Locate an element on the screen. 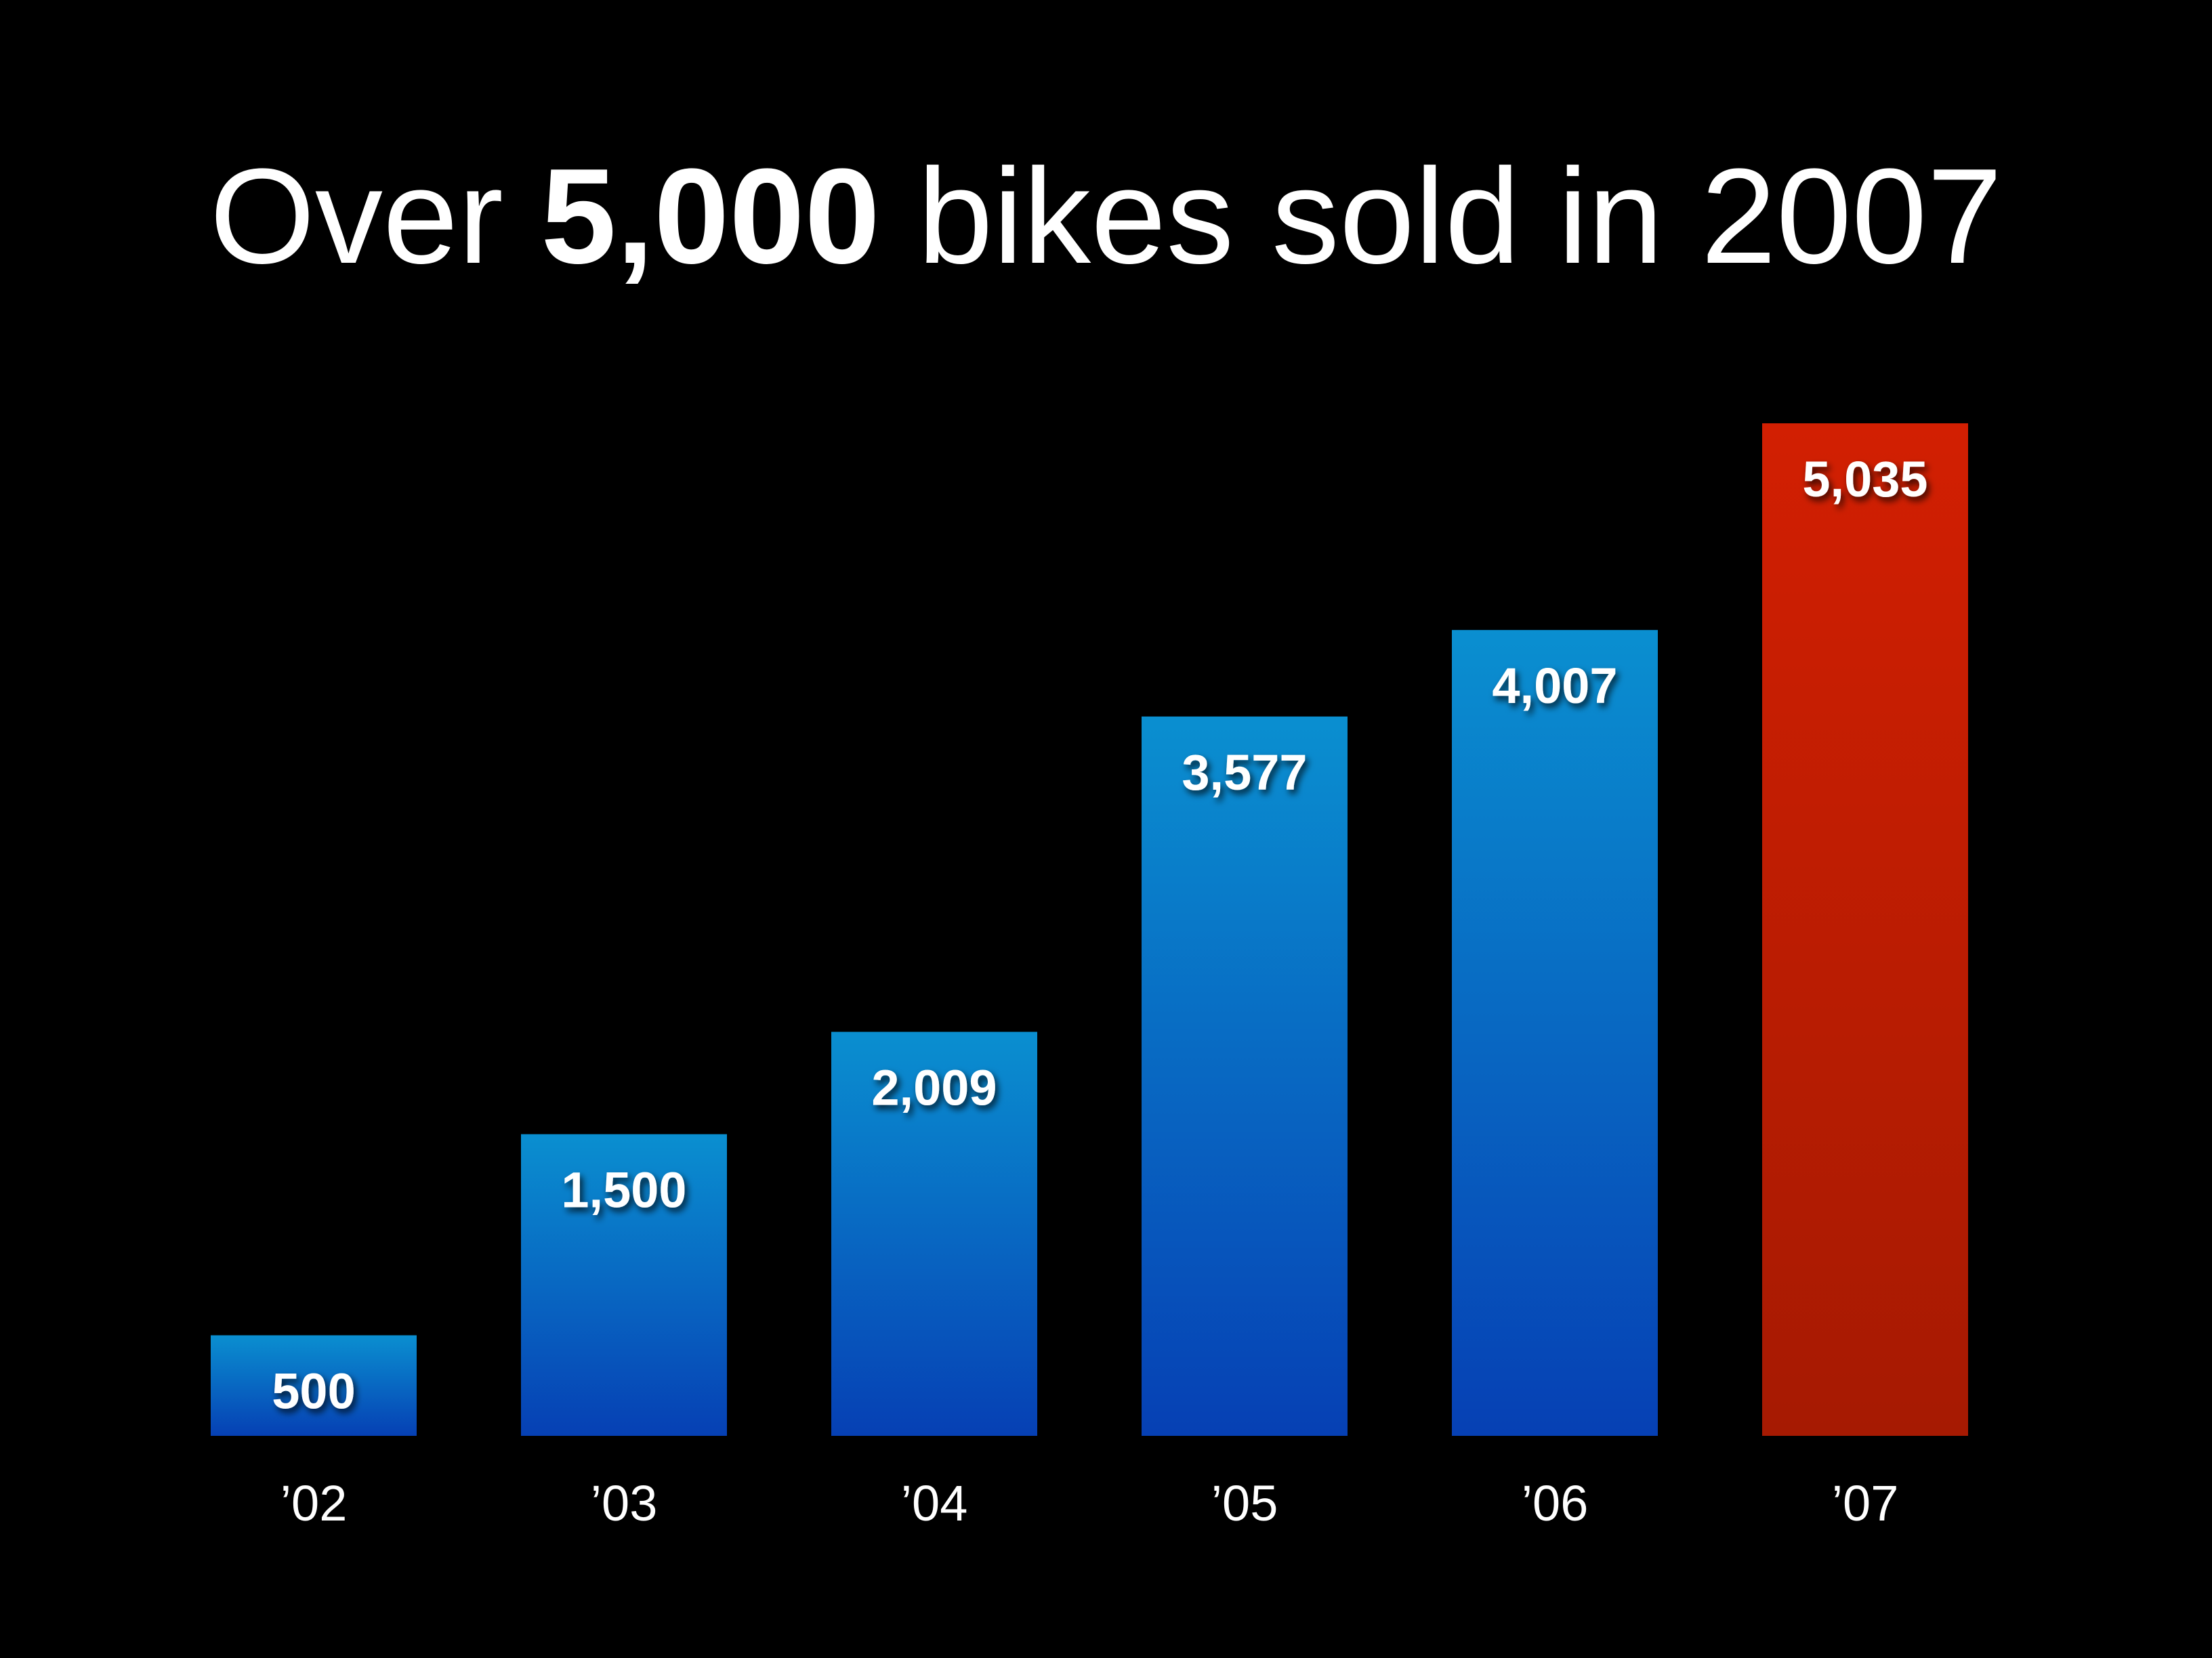  bar-value-label-2: 2,009 is located at coordinates (934, 1088).